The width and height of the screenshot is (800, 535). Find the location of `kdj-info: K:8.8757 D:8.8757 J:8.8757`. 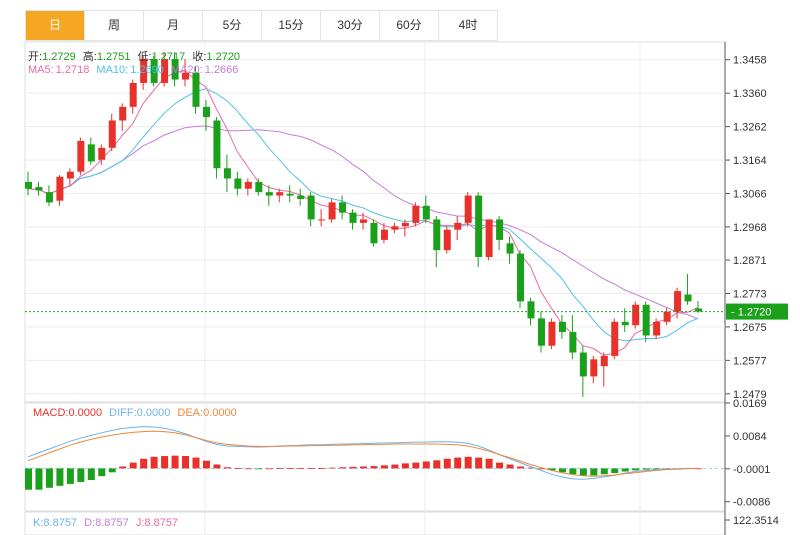

kdj-info: K:8.8757 D:8.8757 J:8.8757 is located at coordinates (107, 523).